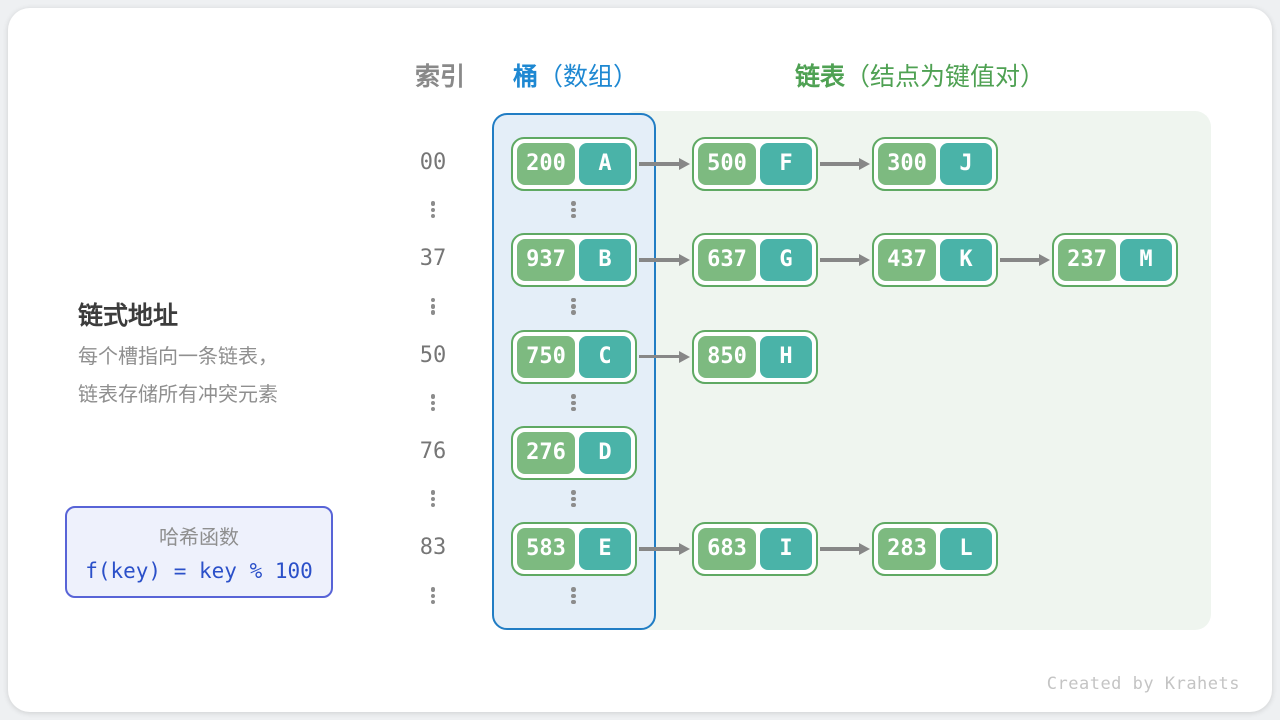 The image size is (1280, 720). I want to click on kv-node-key: 283, so click(907, 549).